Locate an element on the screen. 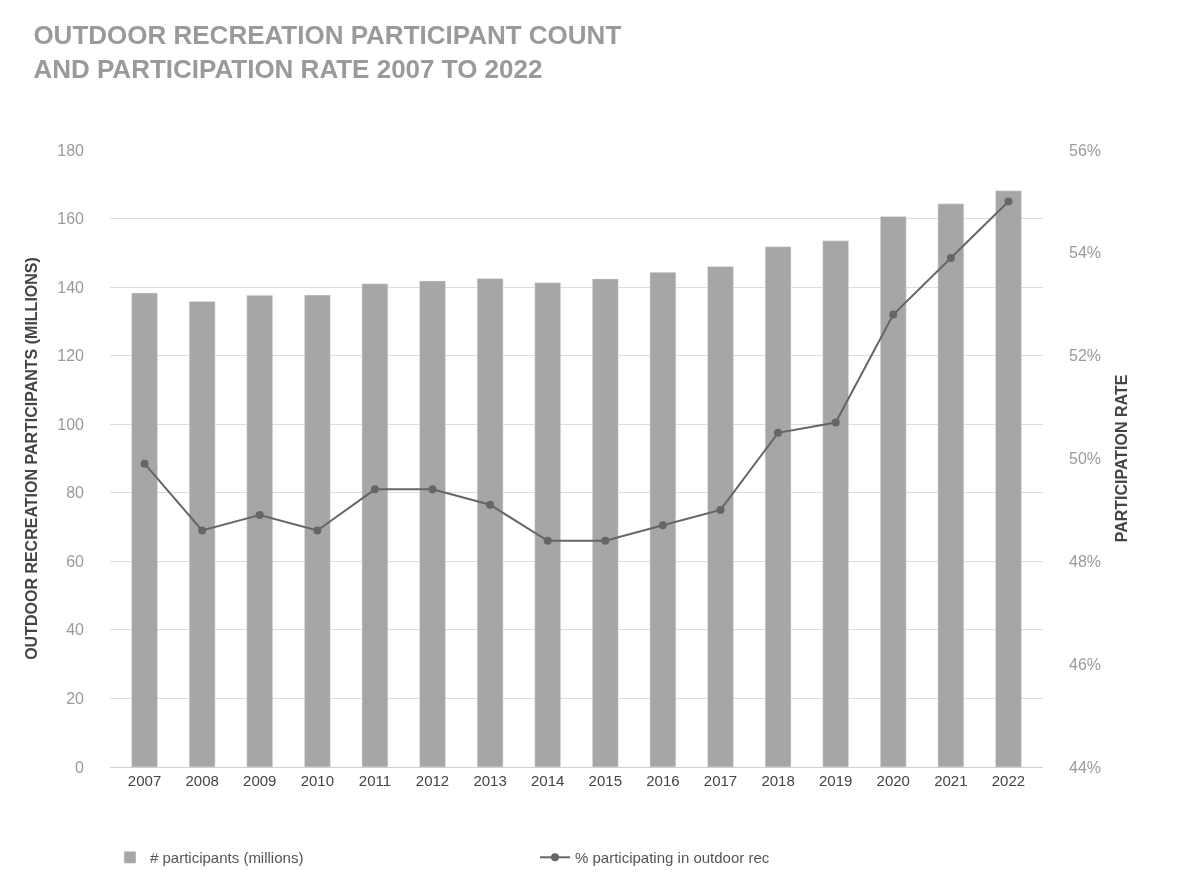 The image size is (1193, 886). y2-axis-title: PARTICIPATION RATE is located at coordinates (1121, 458).